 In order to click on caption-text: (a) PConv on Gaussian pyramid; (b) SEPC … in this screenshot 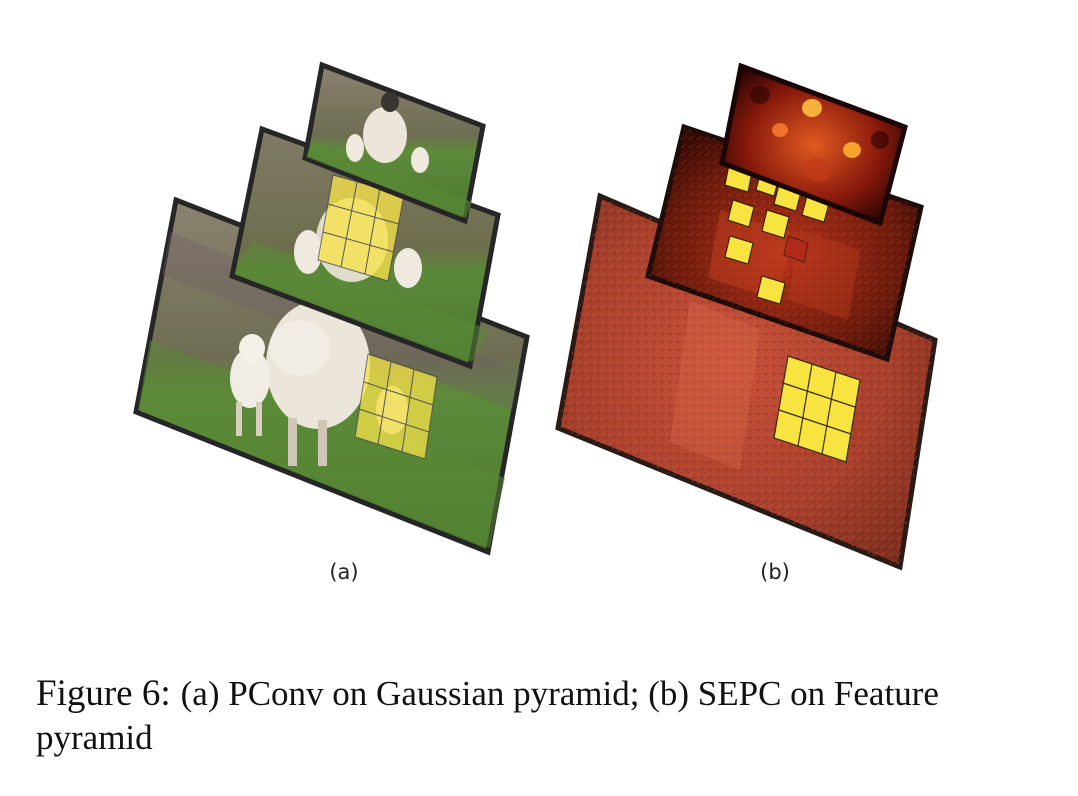, I will do `click(487, 715)`.